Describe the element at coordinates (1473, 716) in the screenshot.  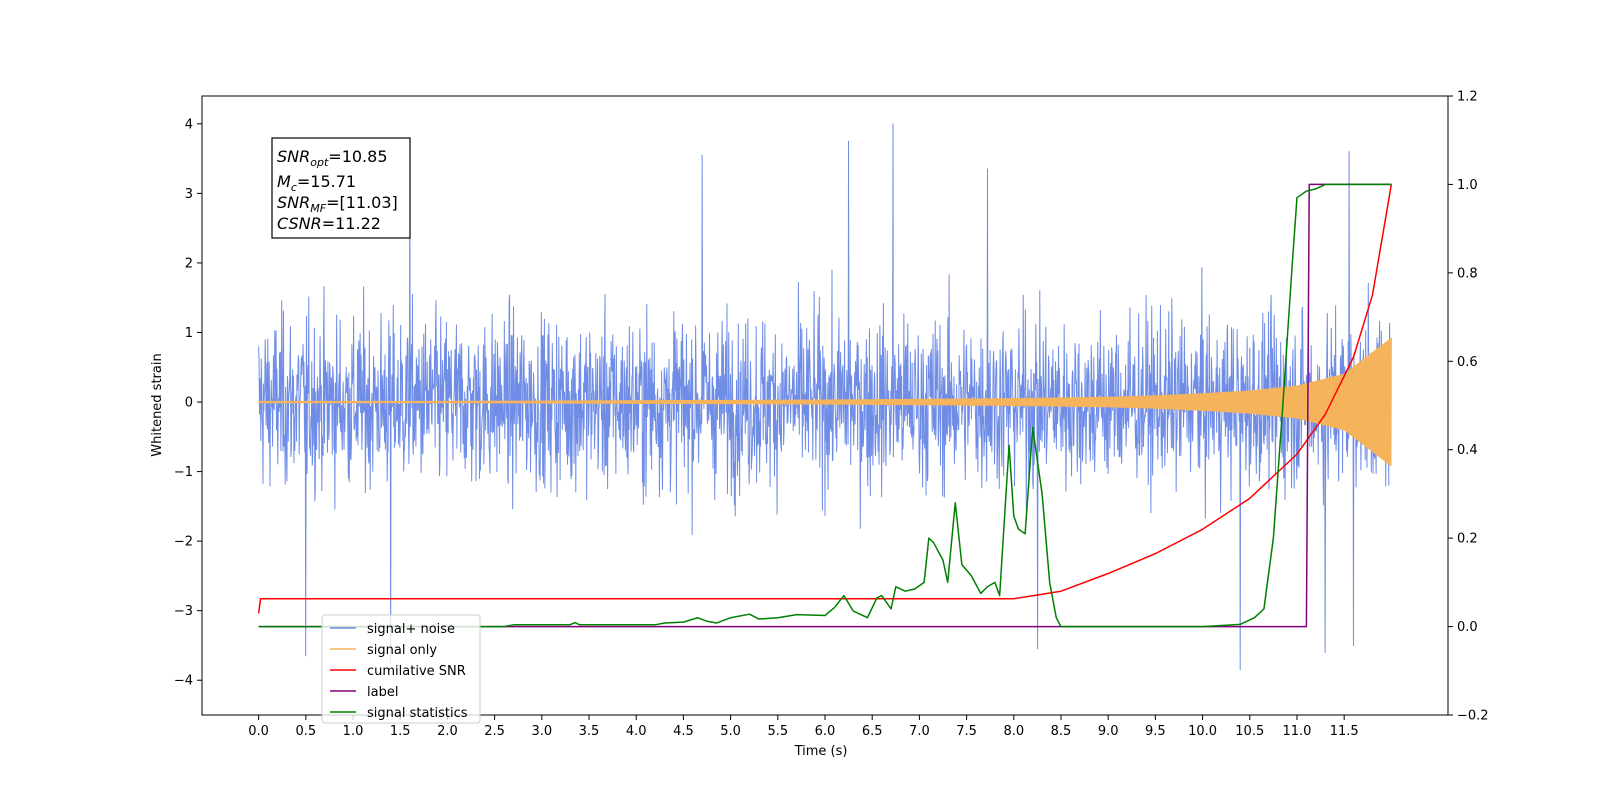
I see `y-right-tick-label: −0.2` at that location.